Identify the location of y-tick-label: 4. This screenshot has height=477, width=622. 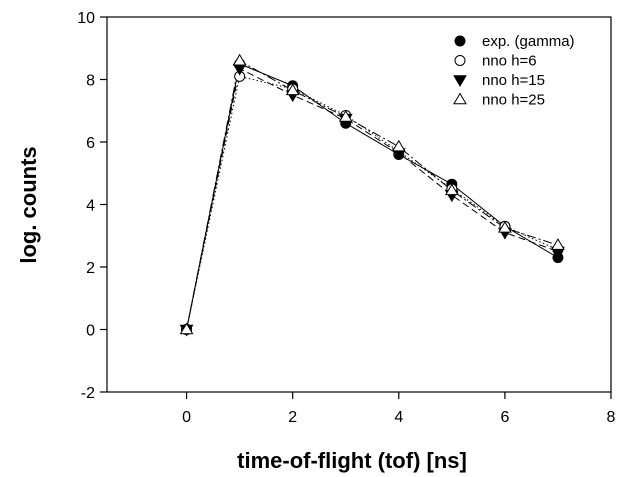
(90, 206).